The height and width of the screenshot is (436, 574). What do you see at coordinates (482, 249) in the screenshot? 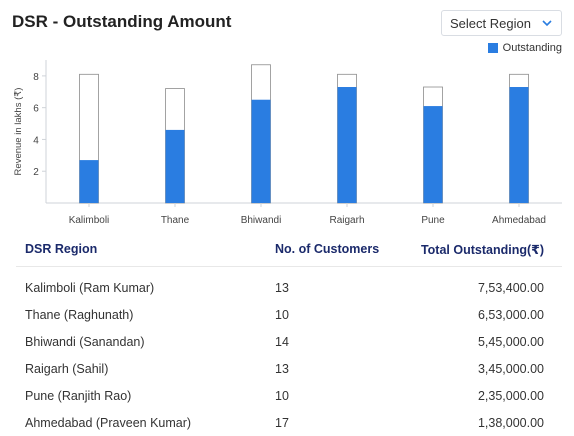
I see `header-total-outstanding: Total Outstanding(₹)` at bounding box center [482, 249].